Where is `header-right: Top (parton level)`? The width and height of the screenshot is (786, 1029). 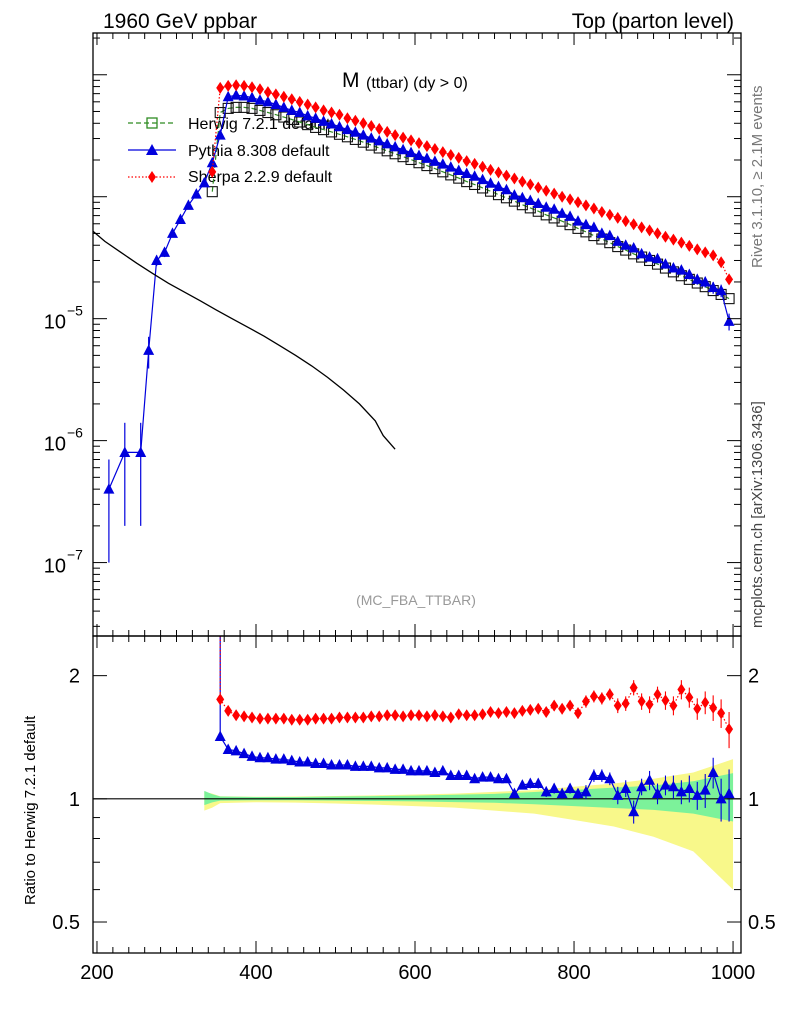
header-right: Top (parton level) is located at coordinates (653, 21).